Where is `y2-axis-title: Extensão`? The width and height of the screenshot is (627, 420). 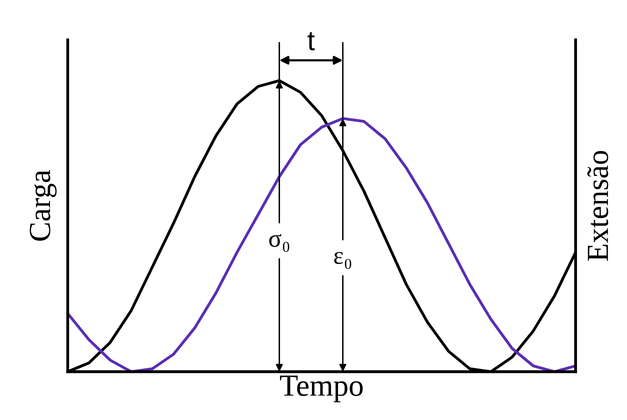 y2-axis-title: Extensão is located at coordinates (597, 205).